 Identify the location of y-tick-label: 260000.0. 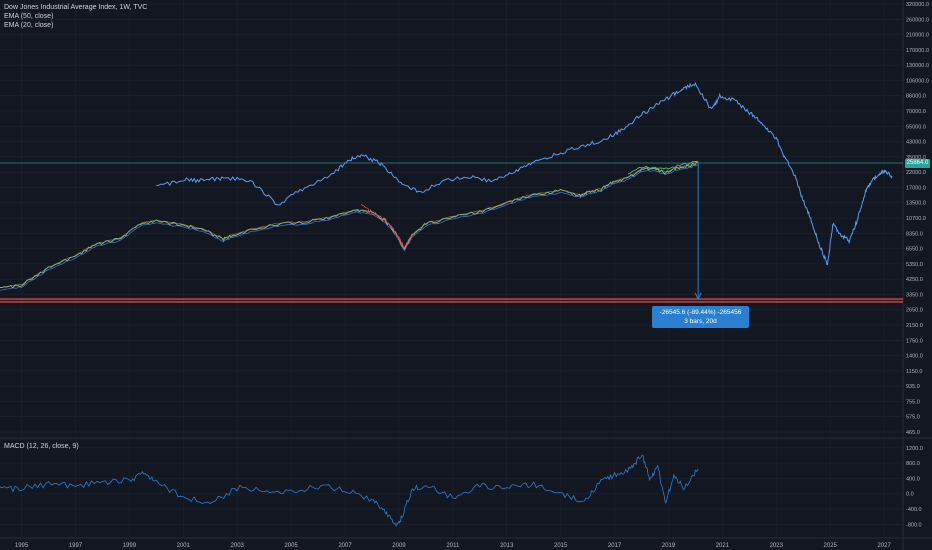
(917, 20).